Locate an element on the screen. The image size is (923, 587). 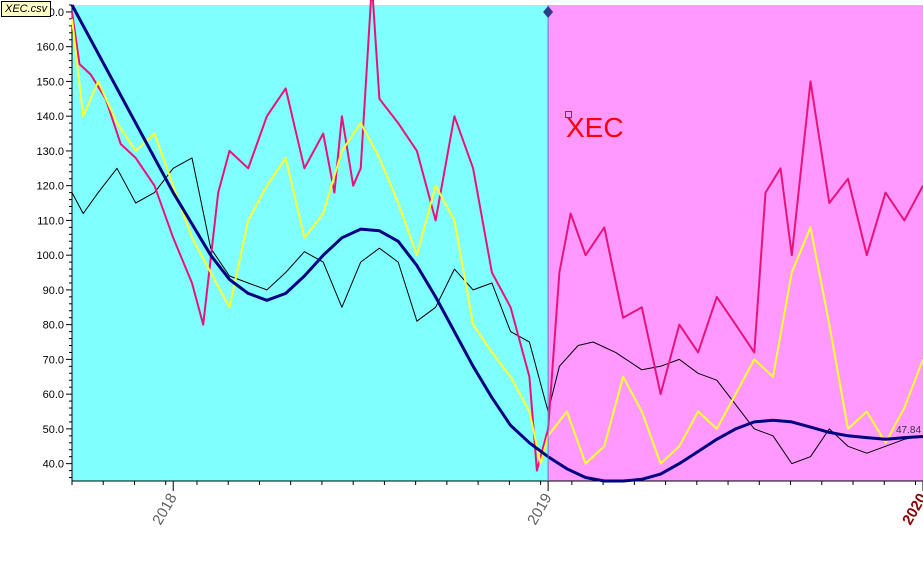
ticker-label: XEC is located at coordinates (595, 127).